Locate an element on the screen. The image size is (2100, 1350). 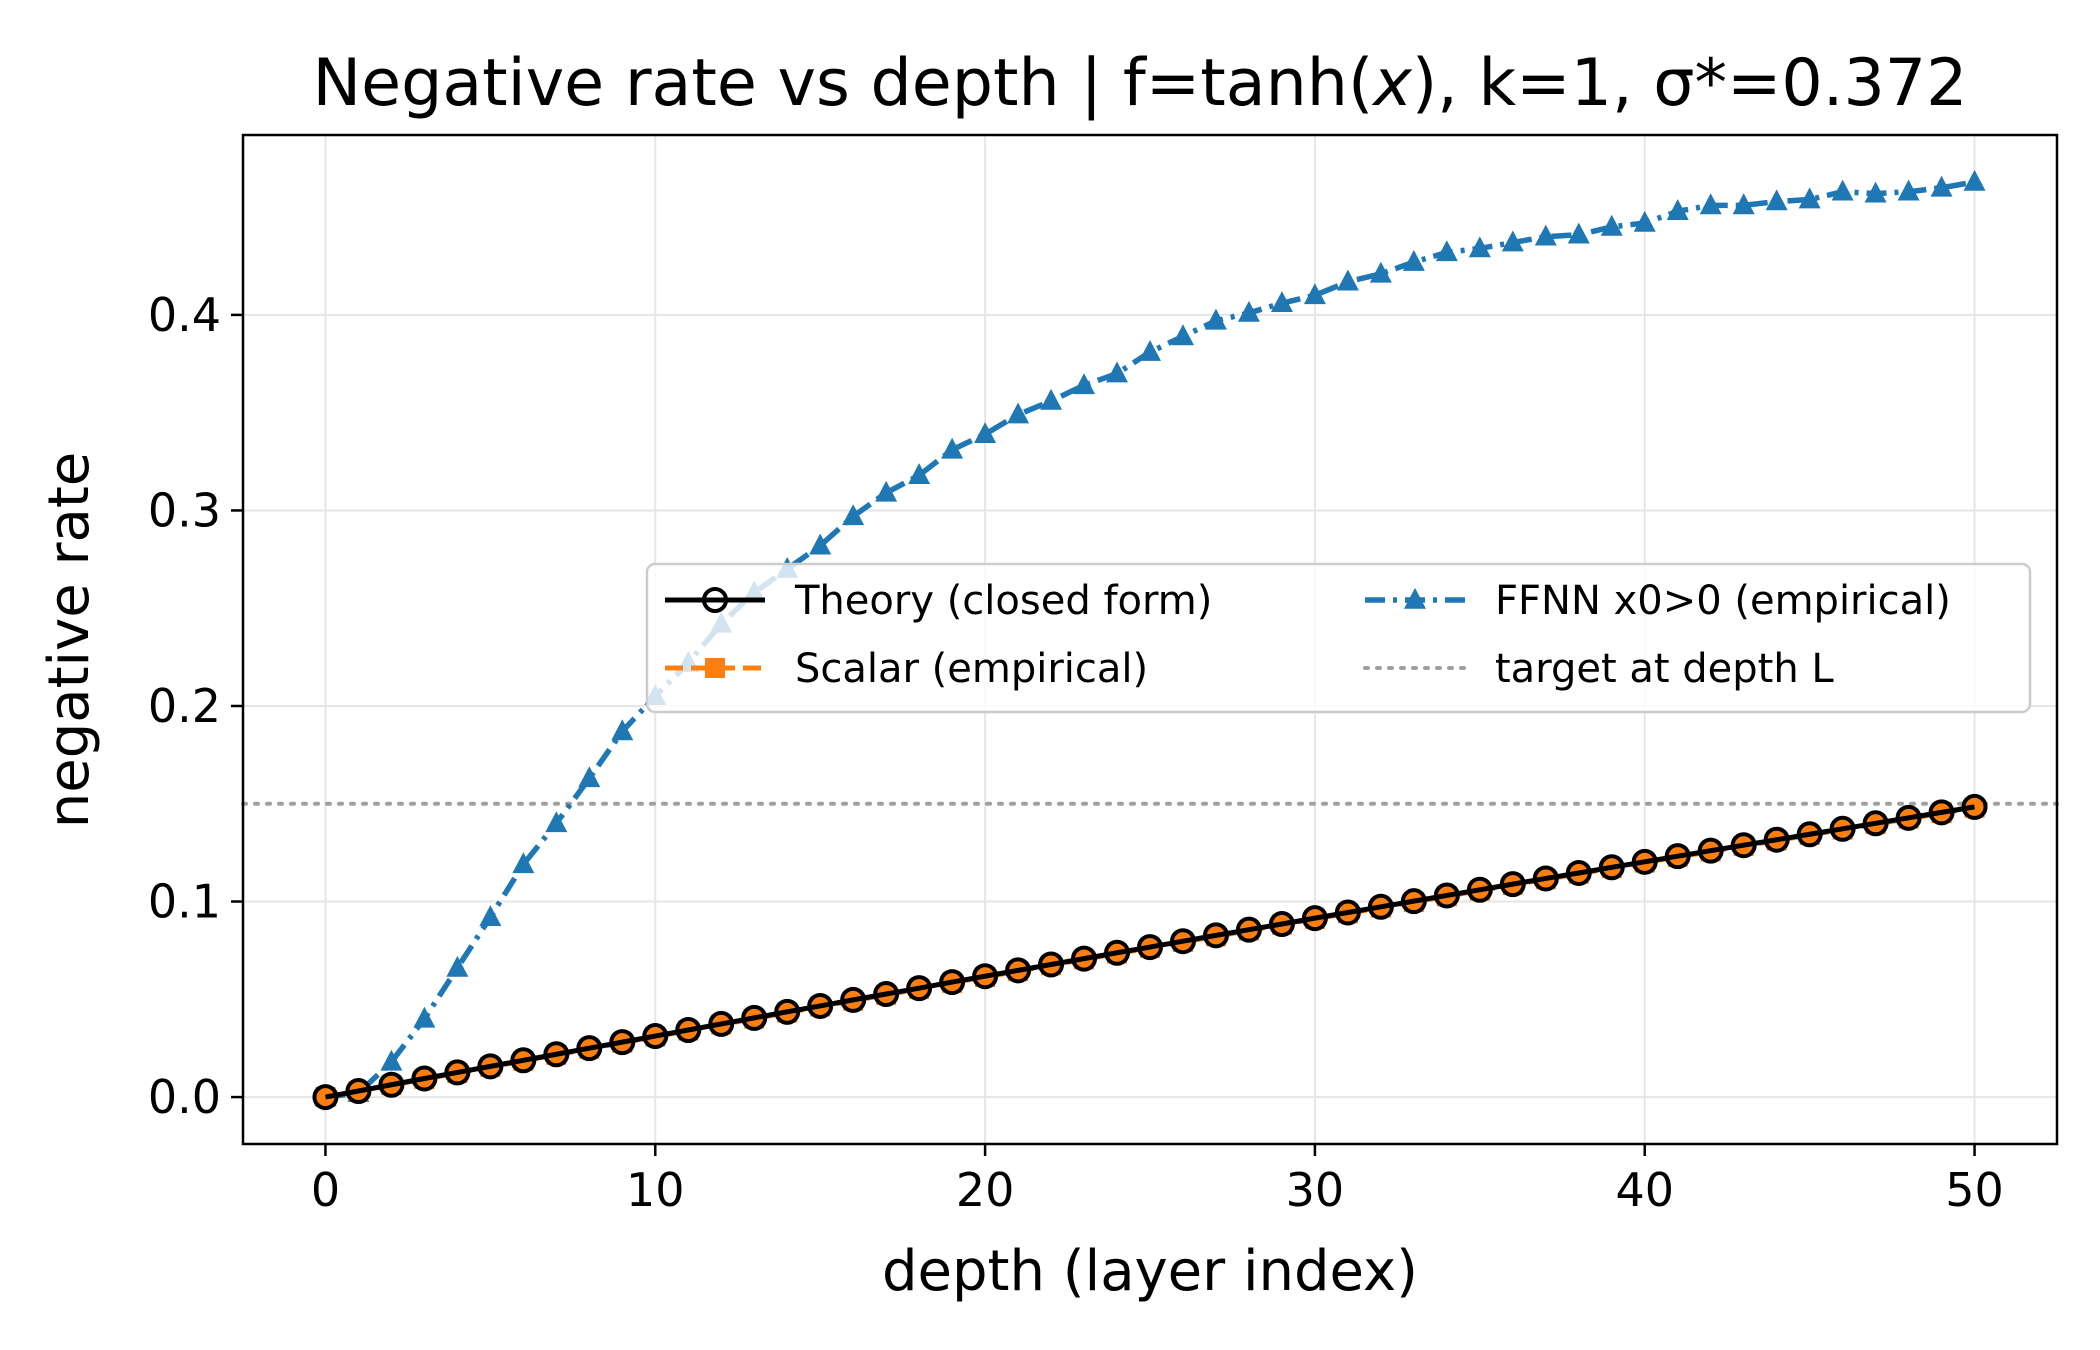
y-axis-ticks: 0.0 0.1 0.2 0.3 0.4 is located at coordinates (195, 706).